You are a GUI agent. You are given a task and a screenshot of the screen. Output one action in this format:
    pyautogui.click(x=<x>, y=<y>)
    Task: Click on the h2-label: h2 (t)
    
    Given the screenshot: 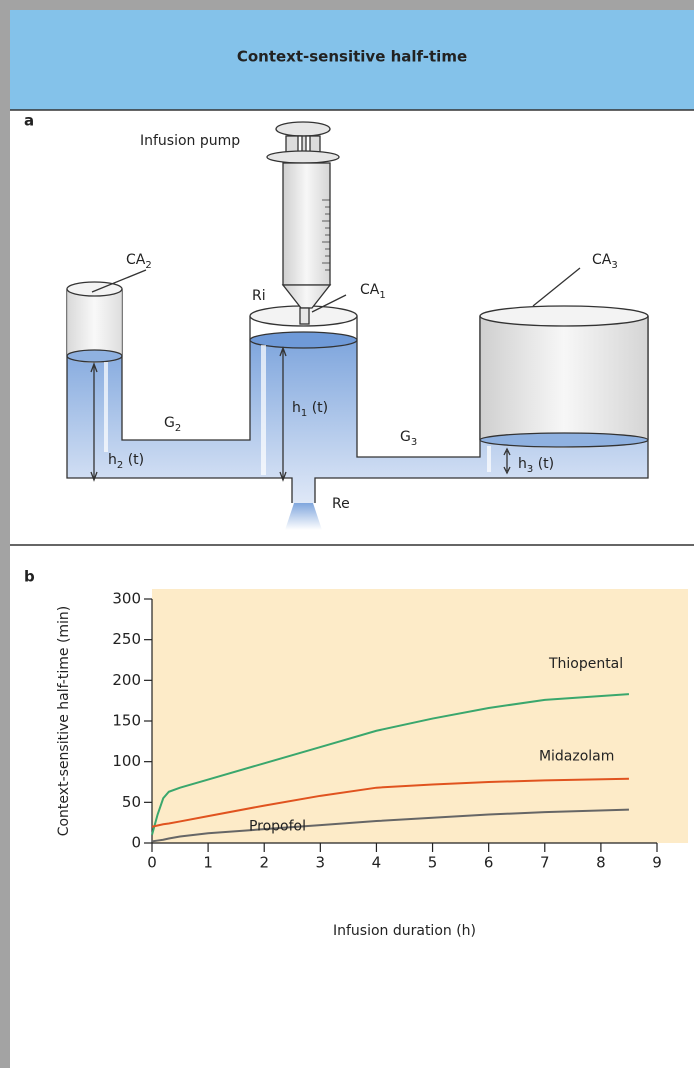 What is the action you would take?
    pyautogui.click(x=126, y=461)
    